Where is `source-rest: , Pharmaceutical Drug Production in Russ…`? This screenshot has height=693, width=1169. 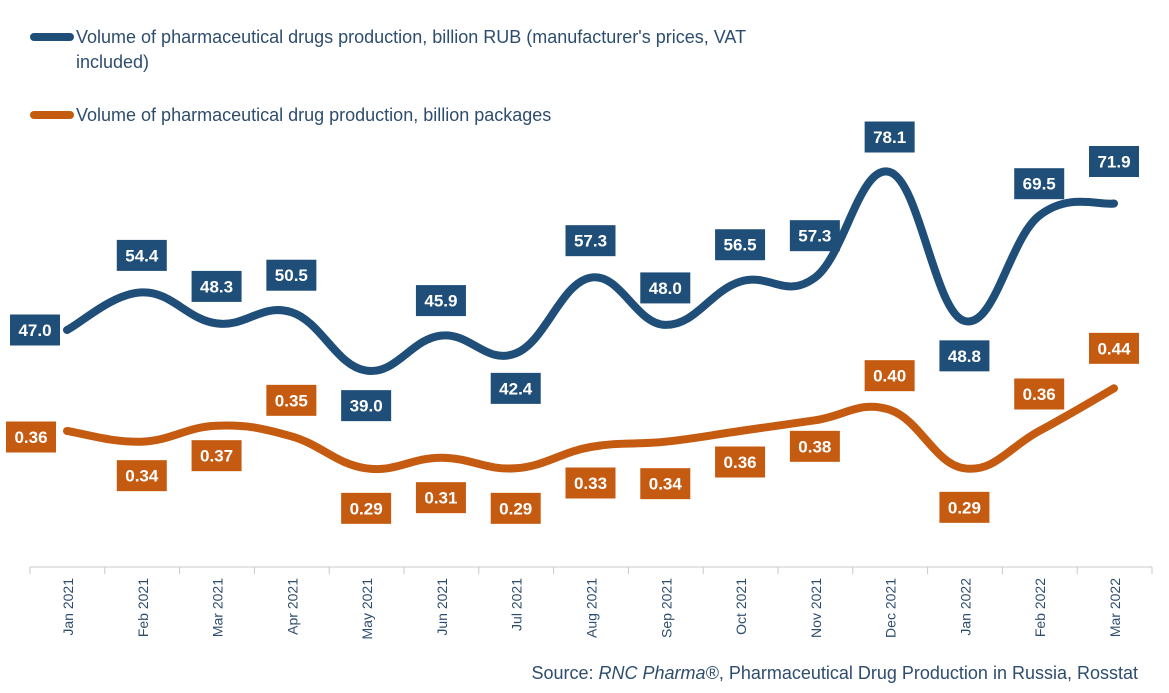 source-rest: , Pharmaceutical Drug Production in Russ… is located at coordinates (928, 673).